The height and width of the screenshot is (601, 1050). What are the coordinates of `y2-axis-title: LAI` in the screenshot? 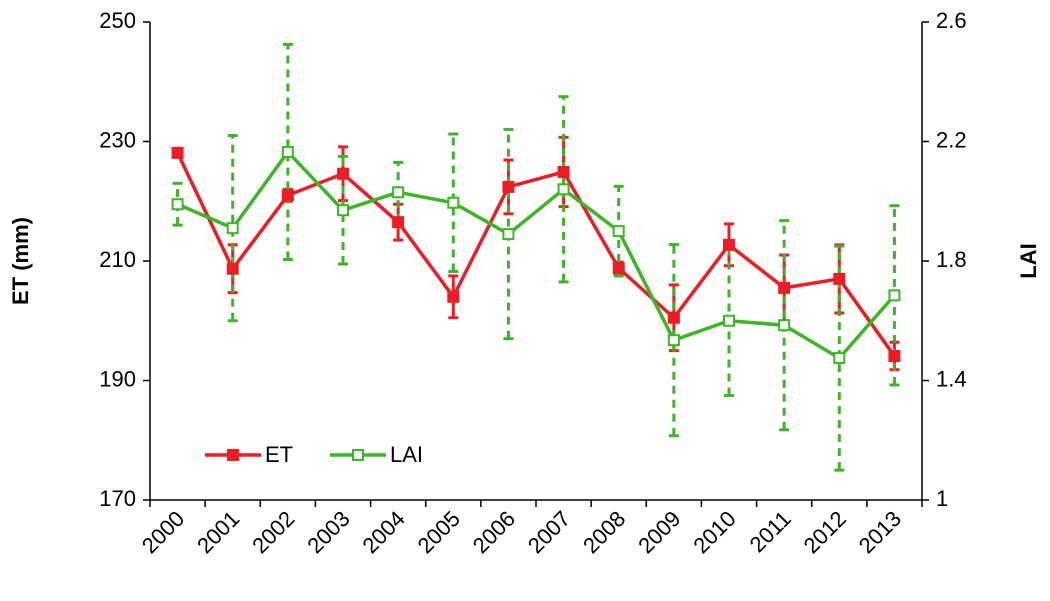 It's located at (1028, 260).